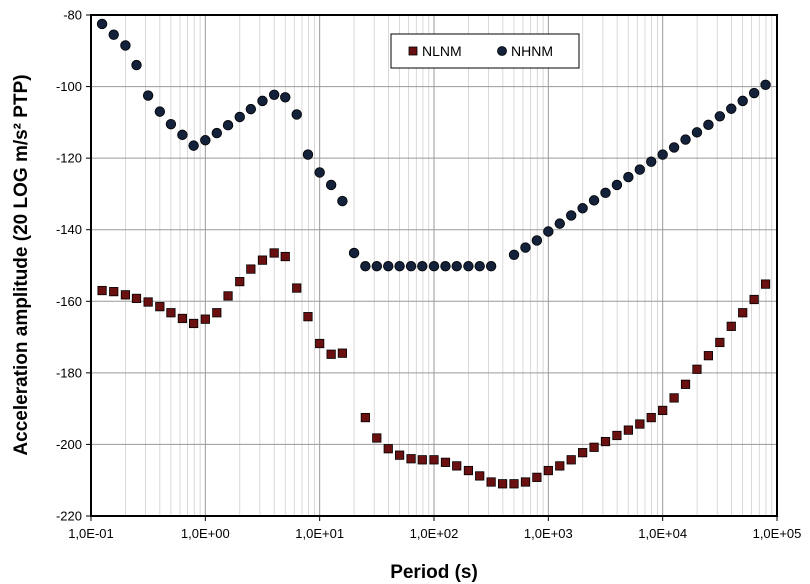 Image resolution: width=810 pixels, height=584 pixels. I want to click on y-tick-label: -200, so click(69, 444).